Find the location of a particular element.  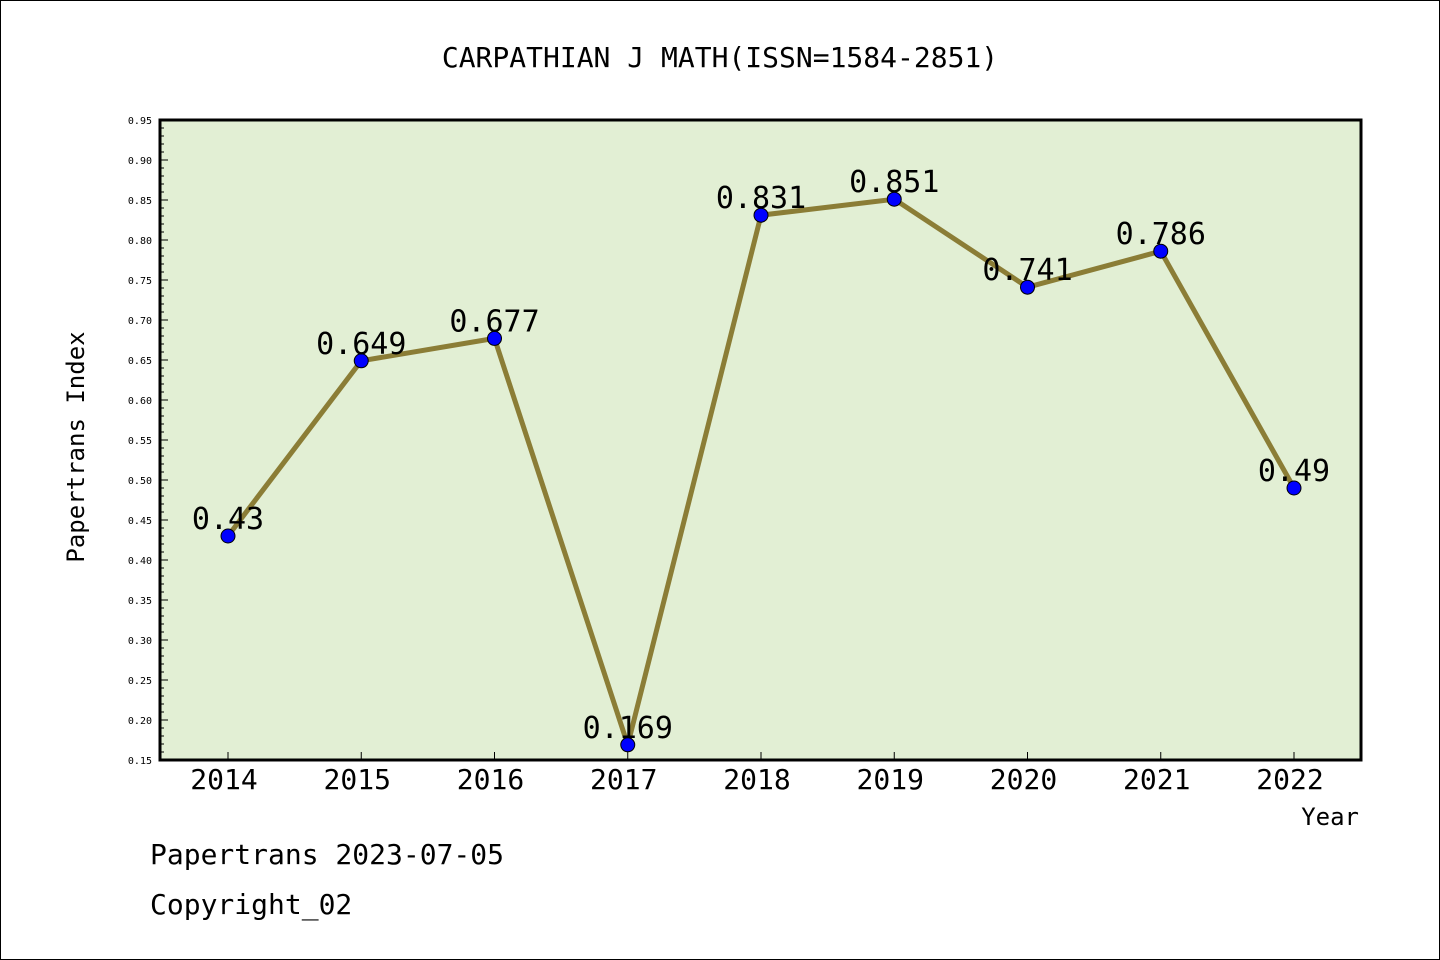

y-tick-label: 0.35 is located at coordinates (140, 601).